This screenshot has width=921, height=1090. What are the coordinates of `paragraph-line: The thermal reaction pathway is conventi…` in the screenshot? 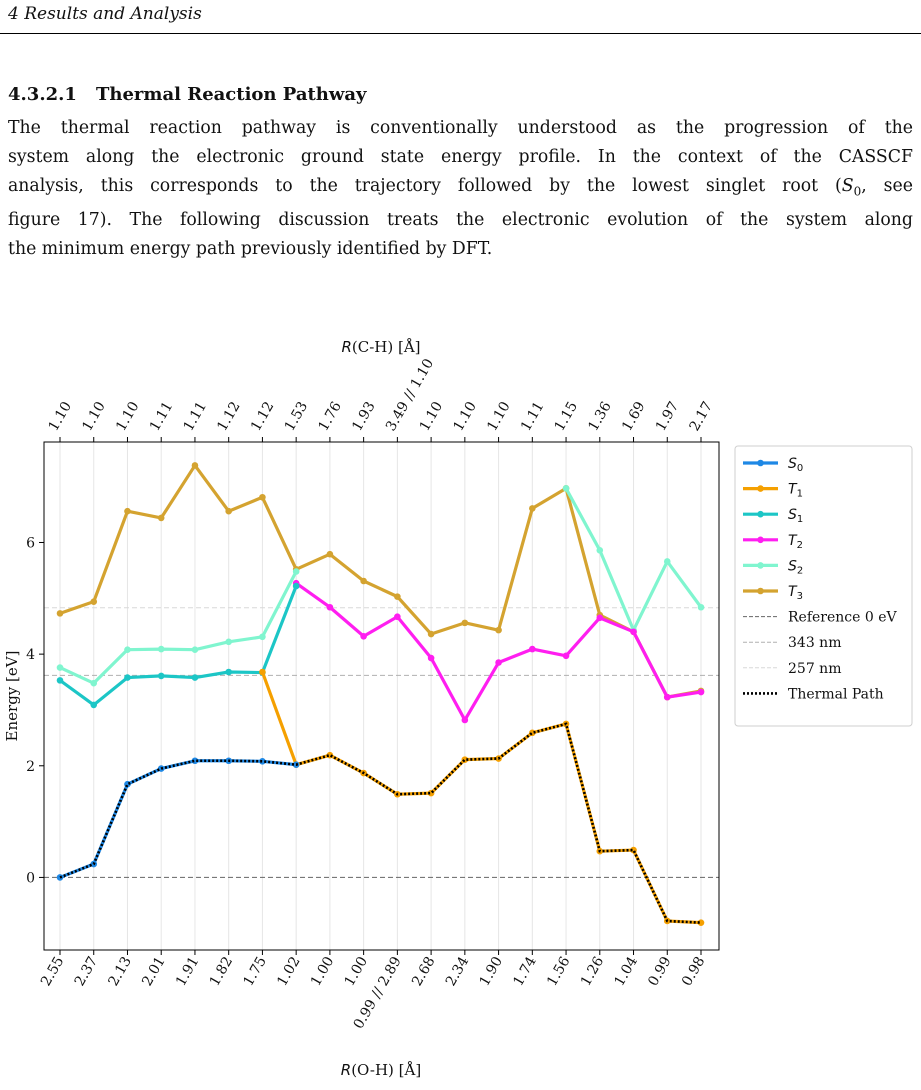 It's located at (460, 128).